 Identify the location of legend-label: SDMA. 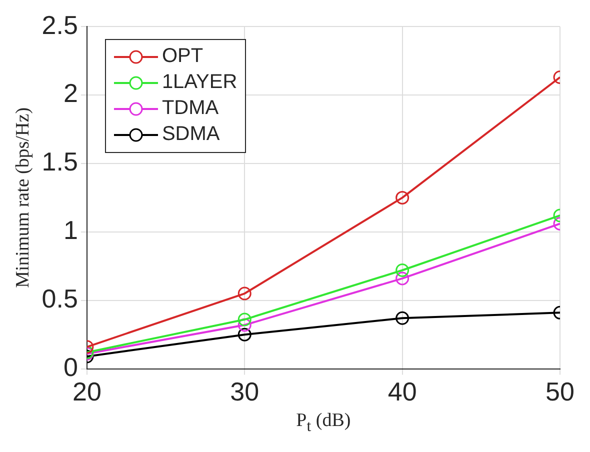
(191, 134).